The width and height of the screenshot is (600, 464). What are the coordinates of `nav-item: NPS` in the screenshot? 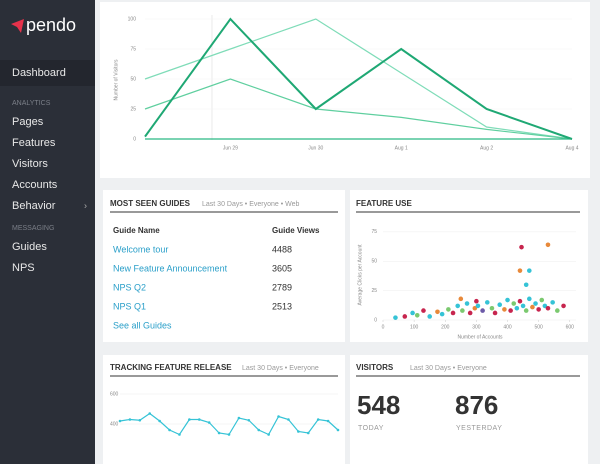 It's located at (23, 268).